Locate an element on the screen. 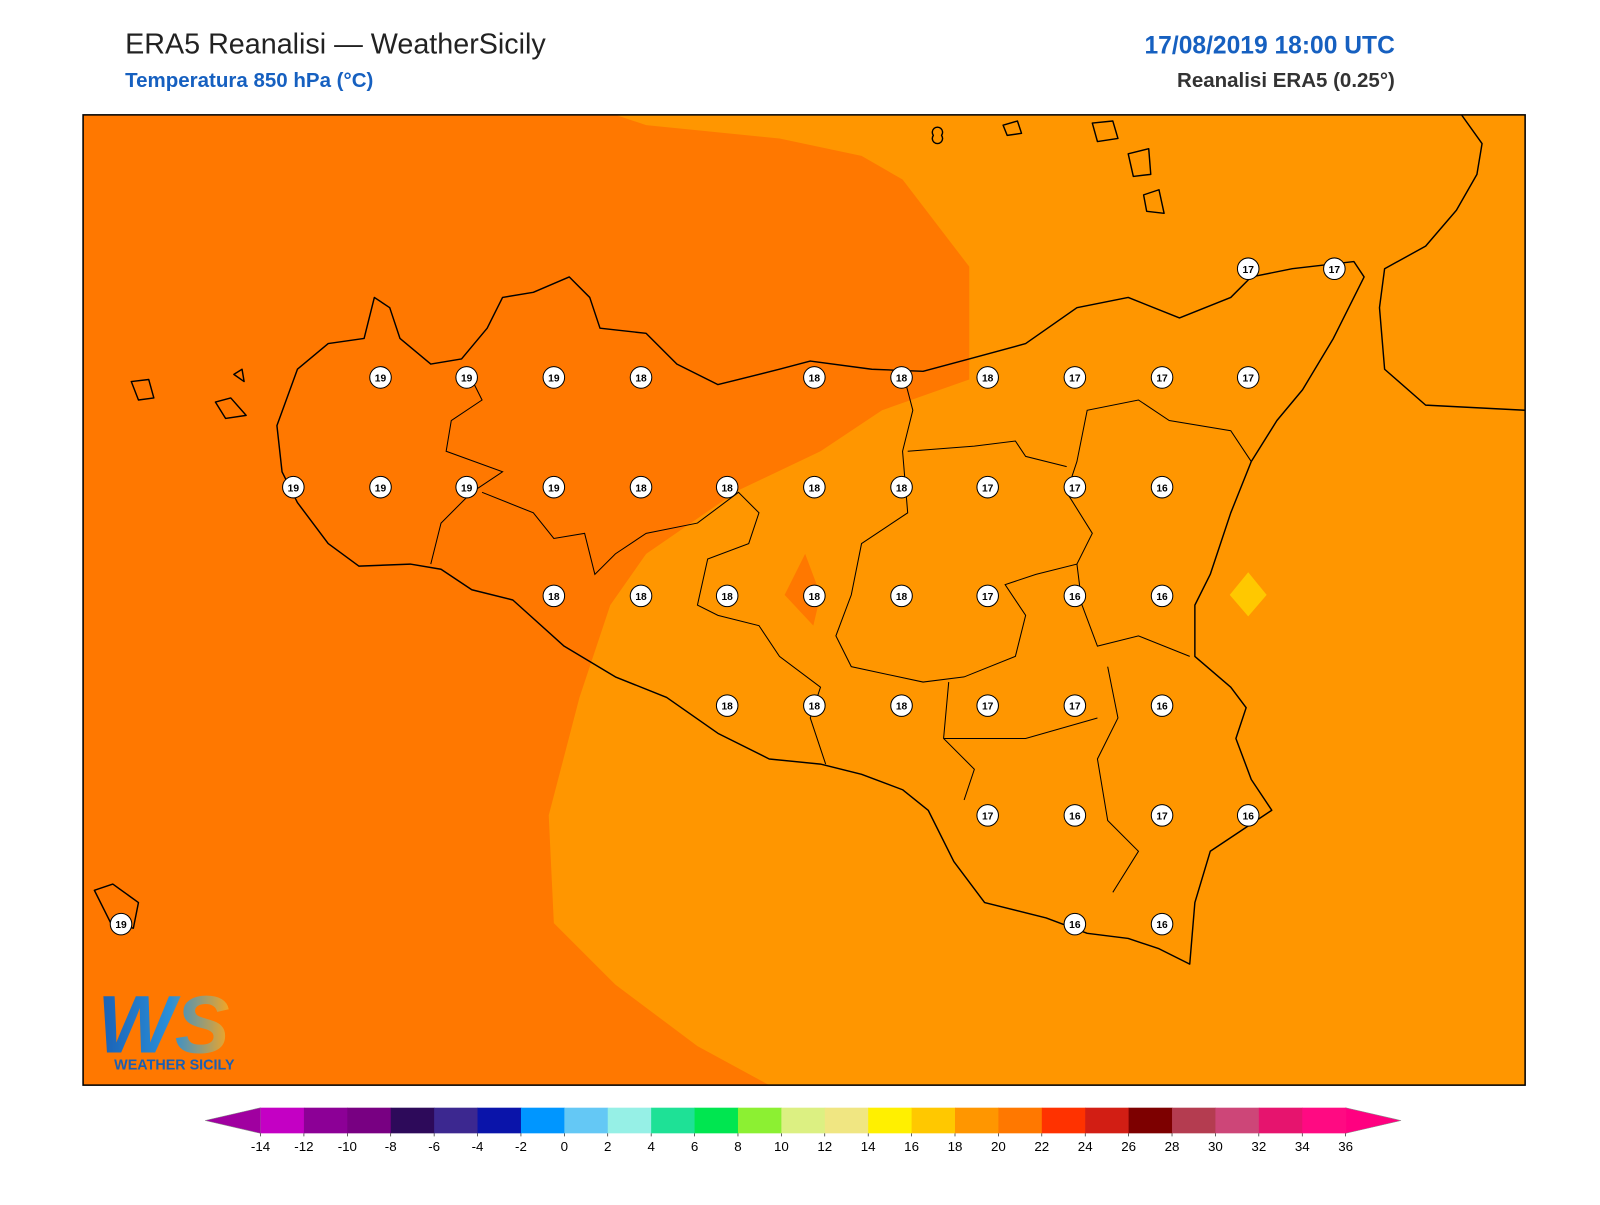  colorbar-tick-label: -12 is located at coordinates (303, 1146).